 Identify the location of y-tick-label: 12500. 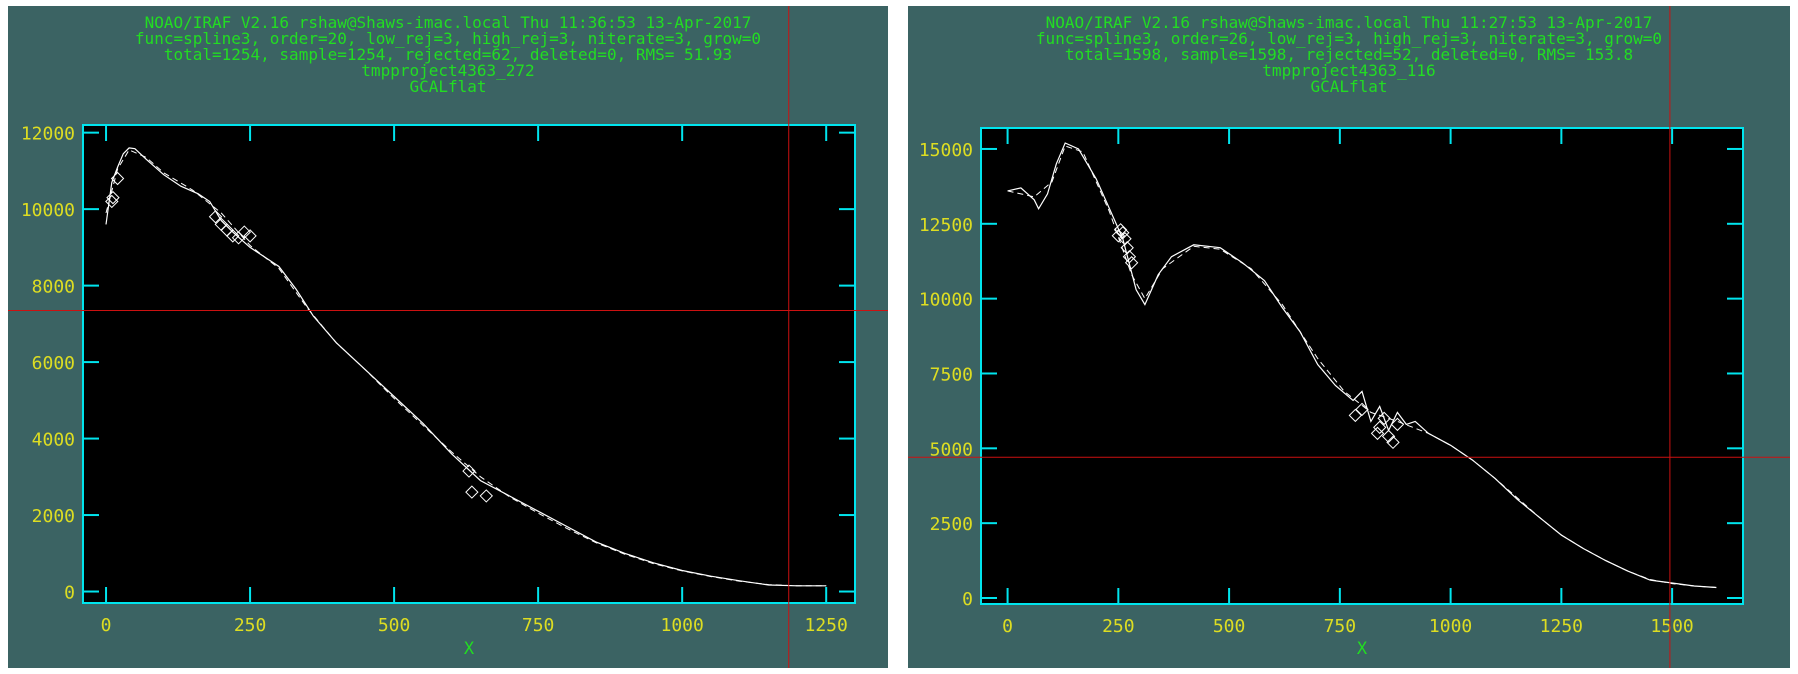
(946, 225).